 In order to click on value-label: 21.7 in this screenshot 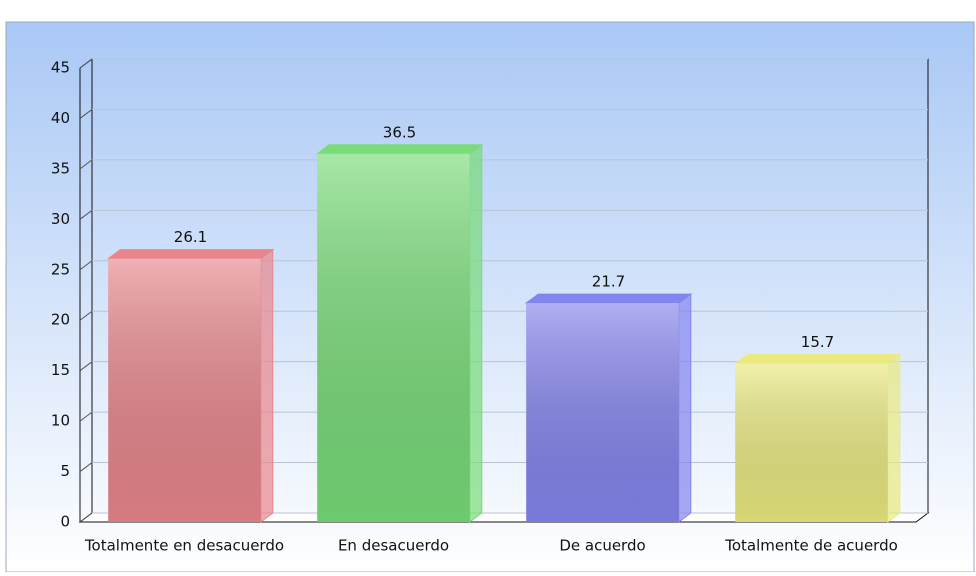, I will do `click(608, 282)`.